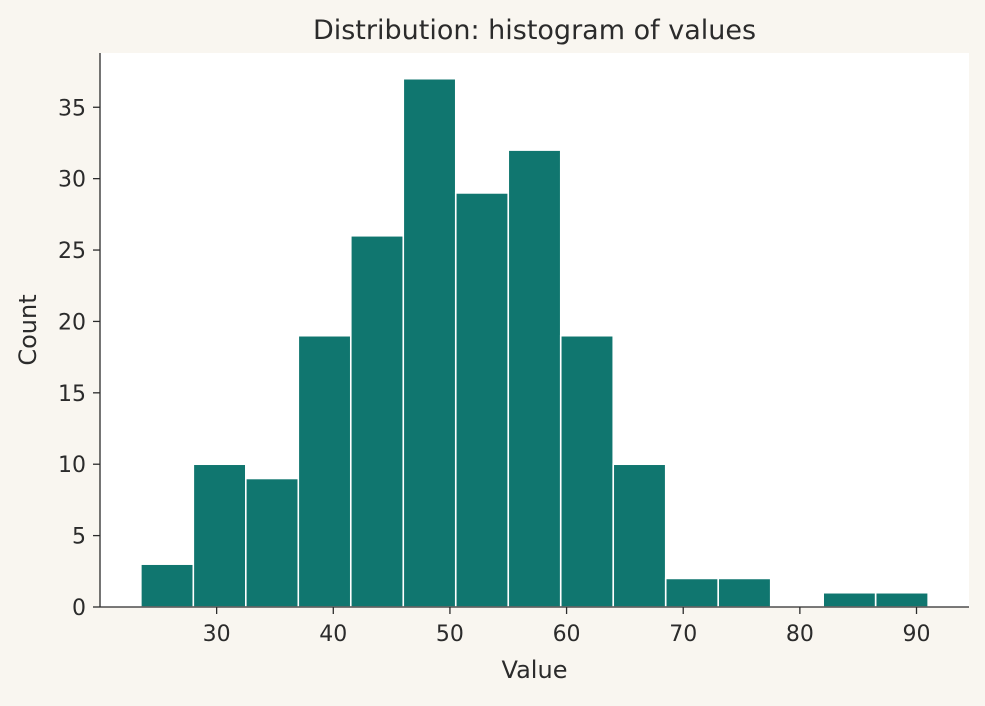 The height and width of the screenshot is (706, 985). What do you see at coordinates (72, 465) in the screenshot?
I see `y-tick-label: 10` at bounding box center [72, 465].